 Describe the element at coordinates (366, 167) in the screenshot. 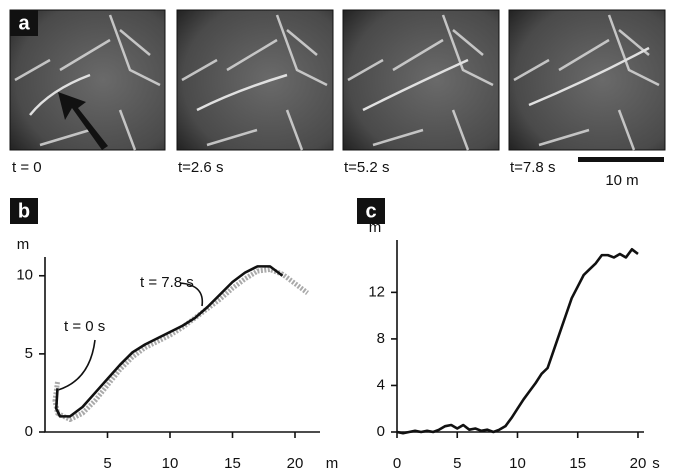

I see `frame-label: t=5.2 s` at that location.